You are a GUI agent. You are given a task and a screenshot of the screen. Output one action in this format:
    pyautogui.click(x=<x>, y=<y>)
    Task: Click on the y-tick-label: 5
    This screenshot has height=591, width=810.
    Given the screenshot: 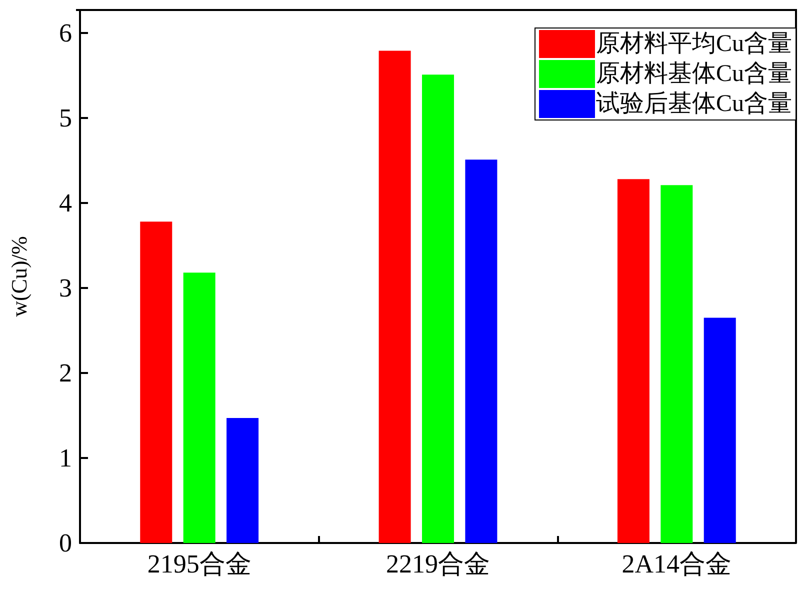 What is the action you would take?
    pyautogui.click(x=65, y=117)
    